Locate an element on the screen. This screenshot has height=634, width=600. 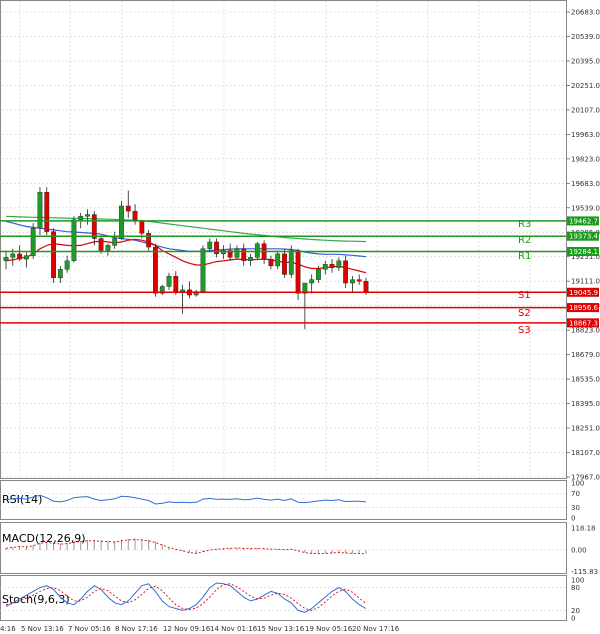
price-tick-label: 20683.0 is located at coordinates (585, 13).